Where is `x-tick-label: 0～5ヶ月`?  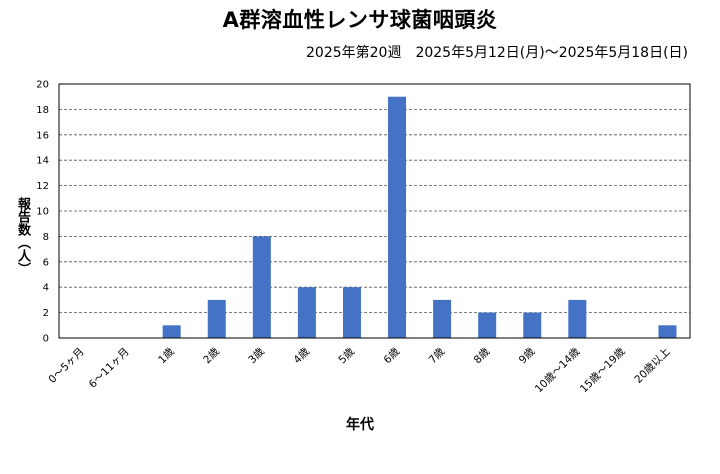
x-tick-label: 0～5ヶ月 is located at coordinates (66, 366).